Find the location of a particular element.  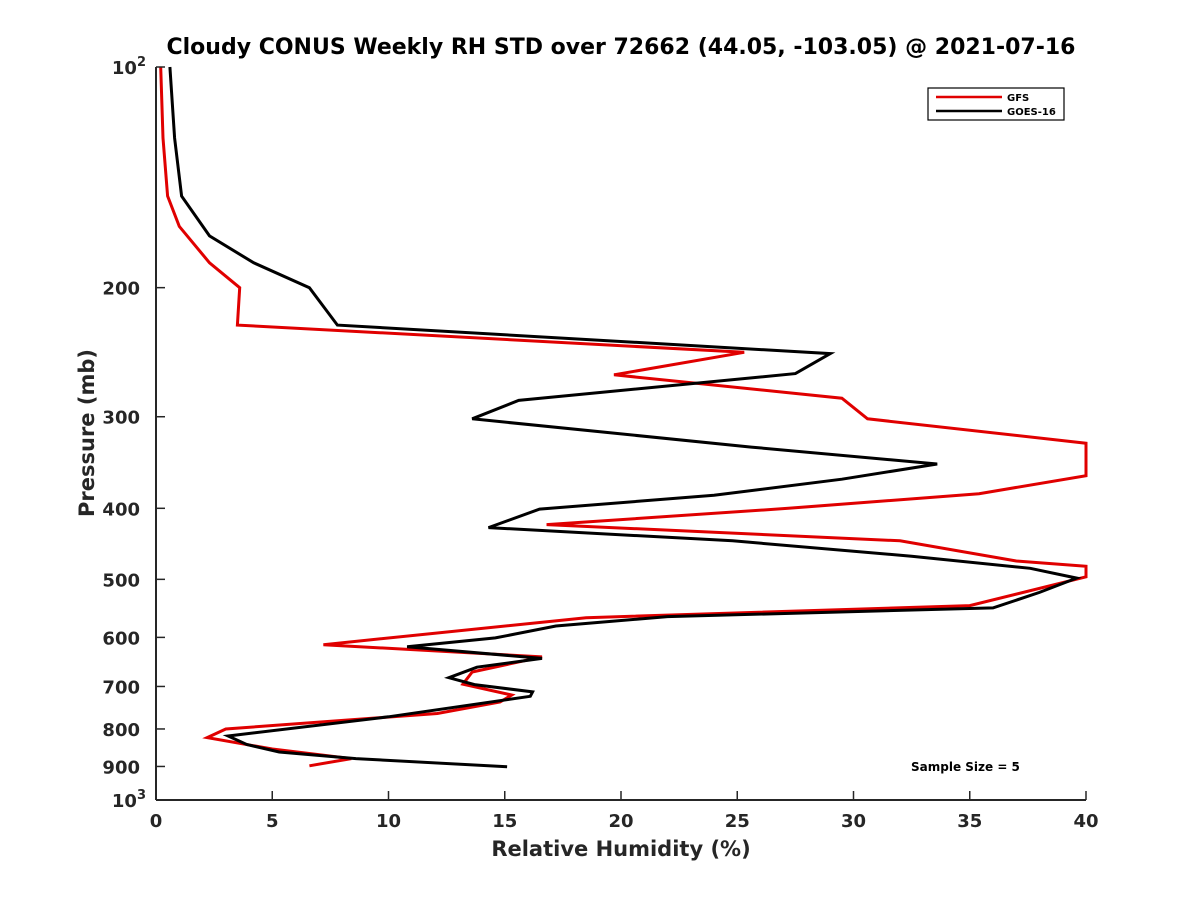

y-tick-label: 10³ is located at coordinates (129, 800).